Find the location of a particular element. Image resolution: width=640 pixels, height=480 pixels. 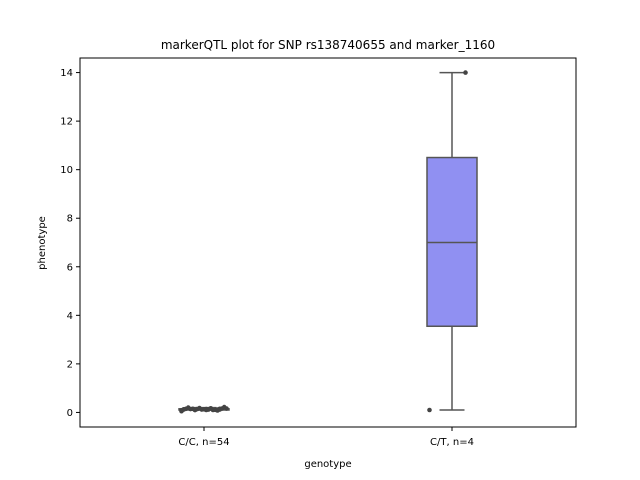

x-axis: C/C, n=54 C/T, n=4 is located at coordinates (326, 437).